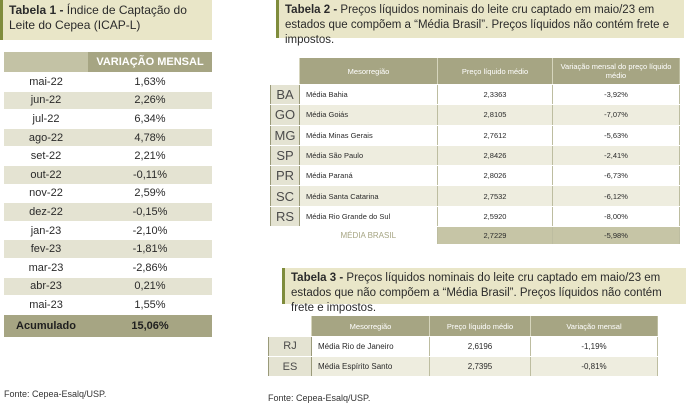  Describe the element at coordinates (150, 119) in the screenshot. I see `table1-variation: 6,34%` at that location.